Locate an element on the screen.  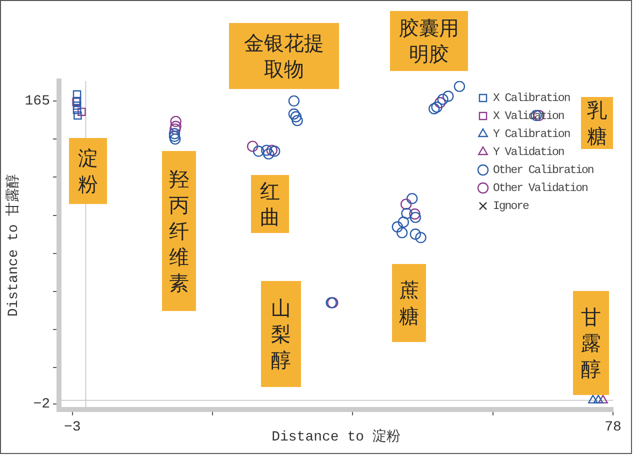
x-axis-title: Distance to 淀粉 is located at coordinates (336, 437).